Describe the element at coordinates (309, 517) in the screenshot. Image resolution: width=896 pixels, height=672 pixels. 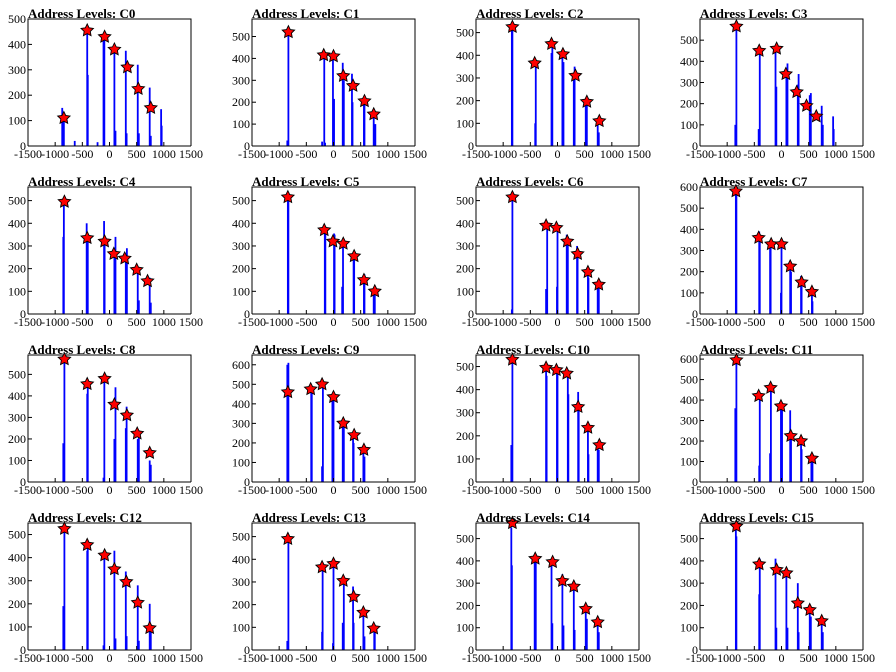
I see `panel-title: Address Levels: C13` at that location.